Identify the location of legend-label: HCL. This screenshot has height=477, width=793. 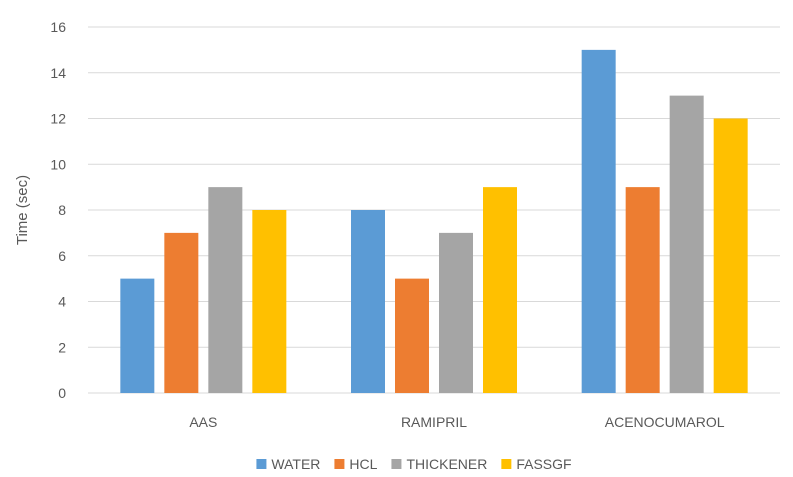
(363, 464).